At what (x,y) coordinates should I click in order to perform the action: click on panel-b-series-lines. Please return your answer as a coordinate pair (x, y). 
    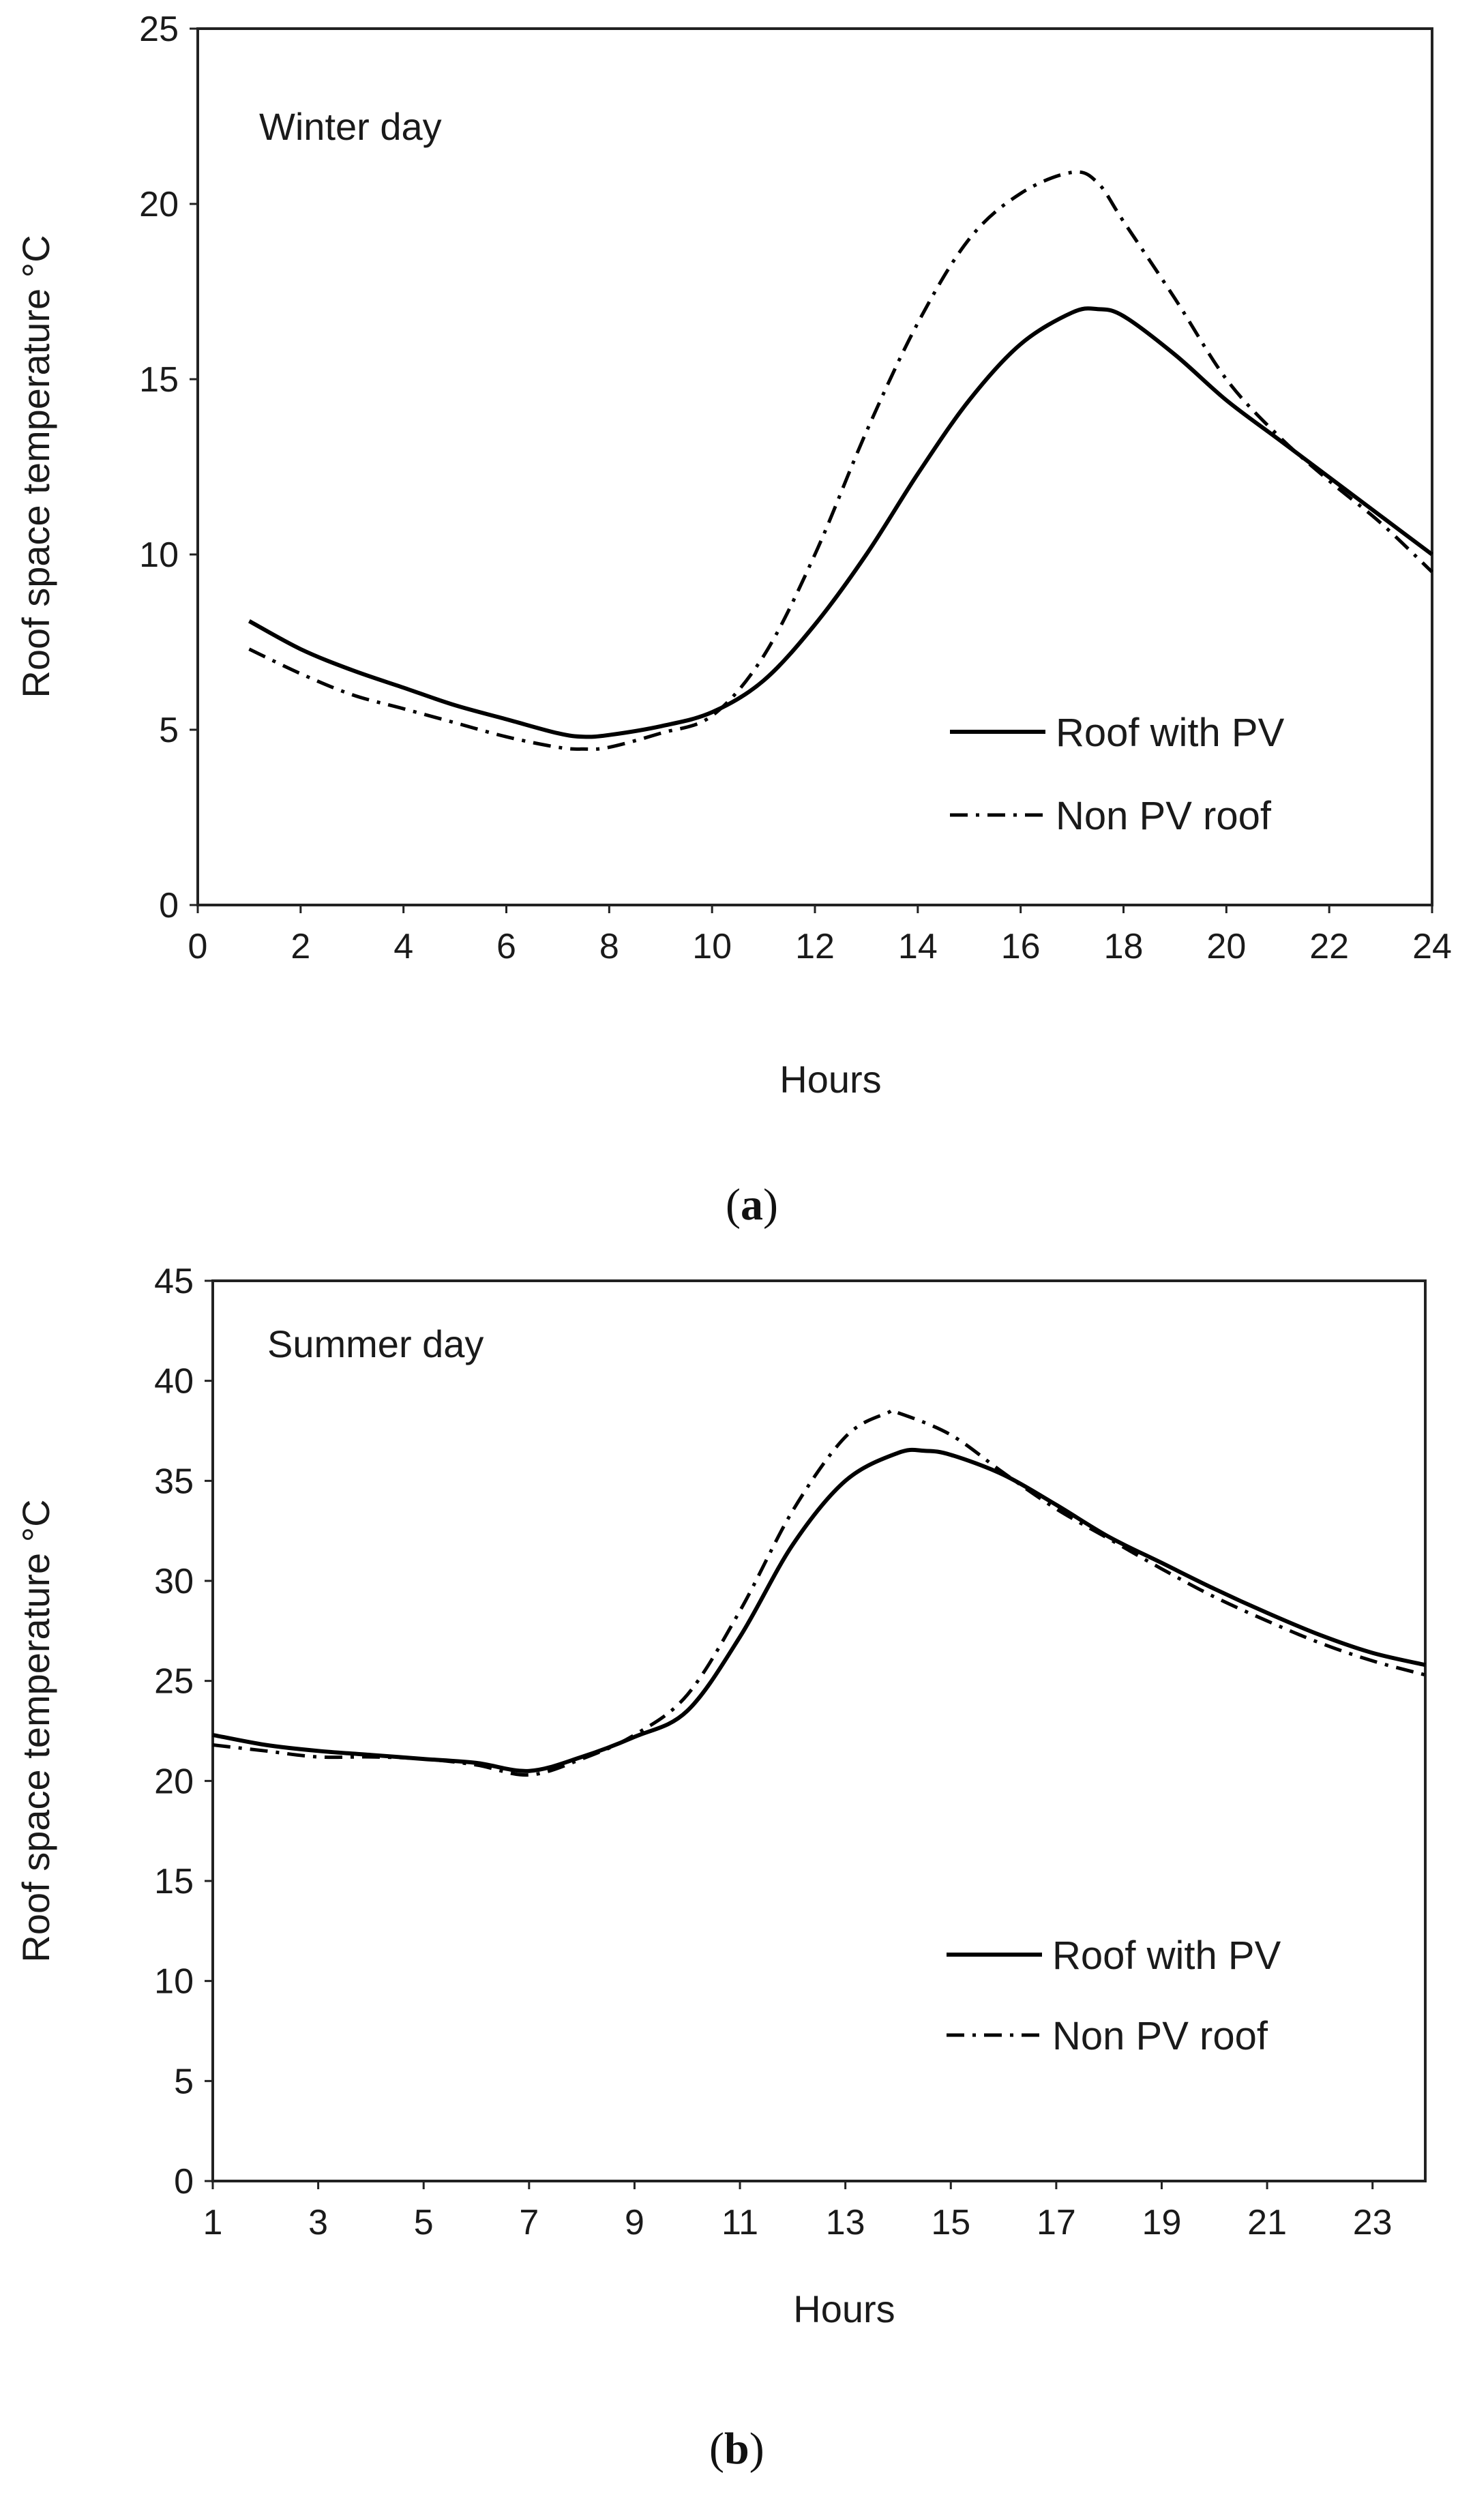
    Looking at the image, I should click on (819, 1592).